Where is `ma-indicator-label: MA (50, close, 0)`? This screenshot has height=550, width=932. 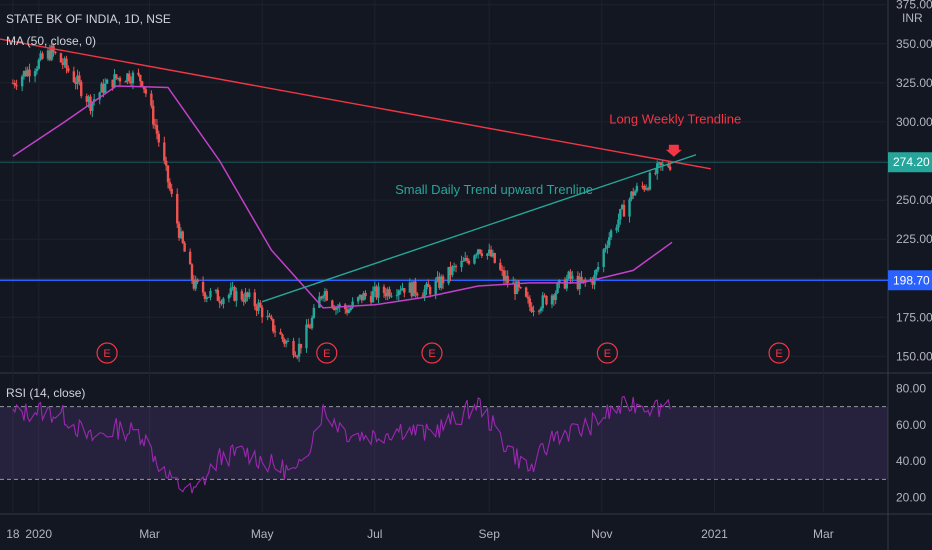 ma-indicator-label: MA (50, close, 0) is located at coordinates (51, 41).